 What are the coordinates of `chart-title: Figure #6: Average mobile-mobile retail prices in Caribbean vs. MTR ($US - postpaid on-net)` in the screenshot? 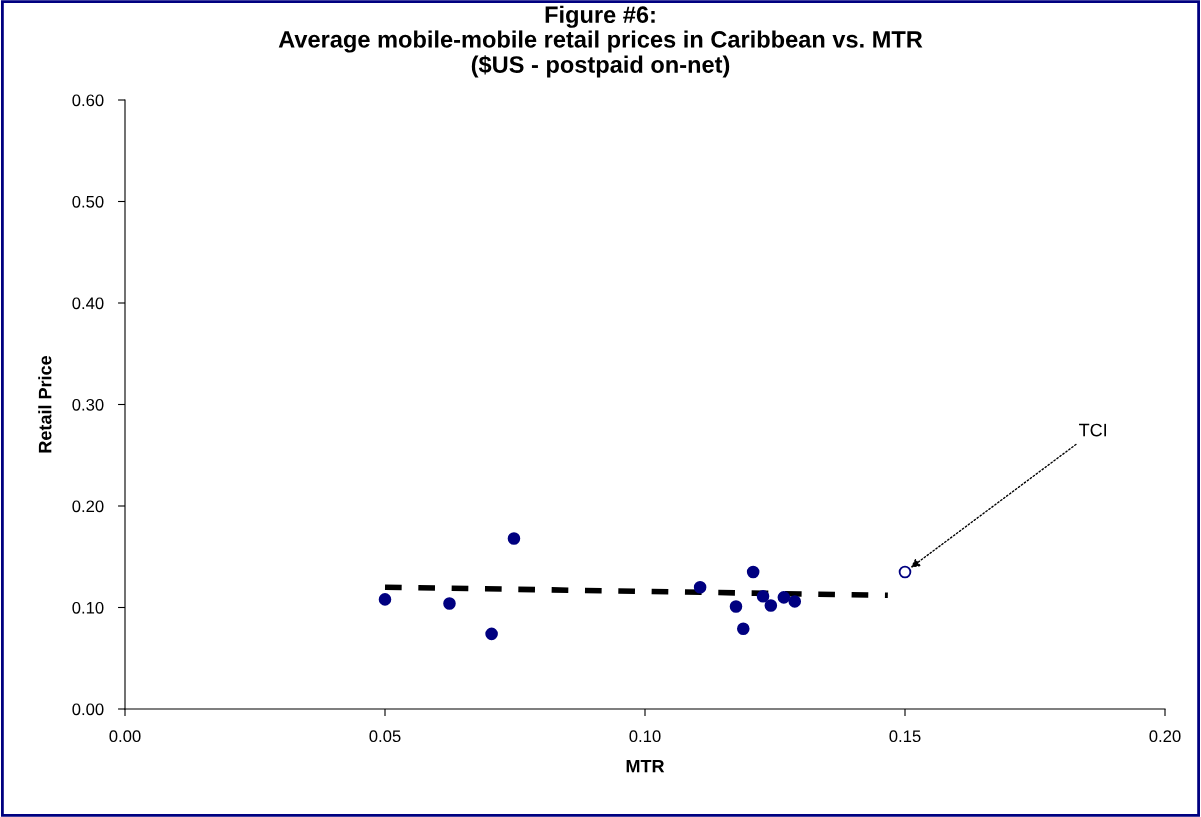 It's located at (600, 41).